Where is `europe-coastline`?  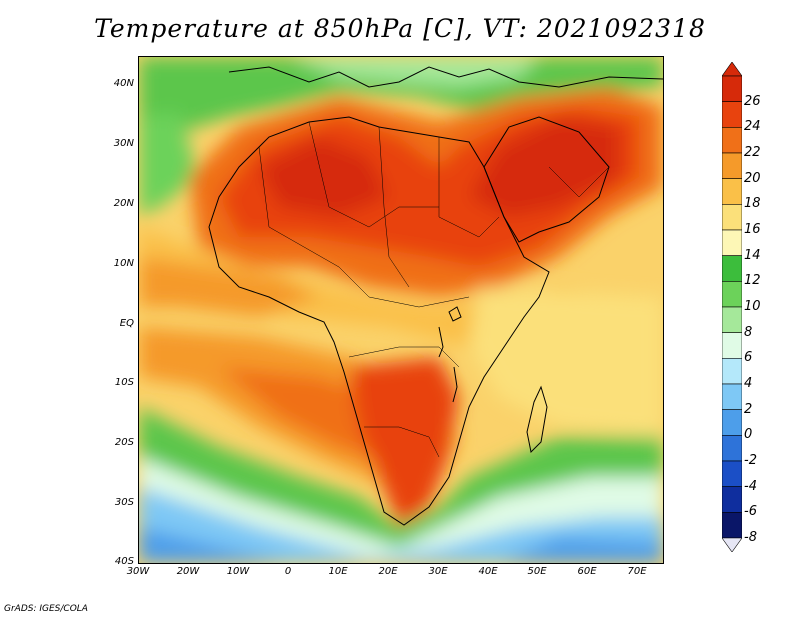
europe-coastline is located at coordinates (445, 77).